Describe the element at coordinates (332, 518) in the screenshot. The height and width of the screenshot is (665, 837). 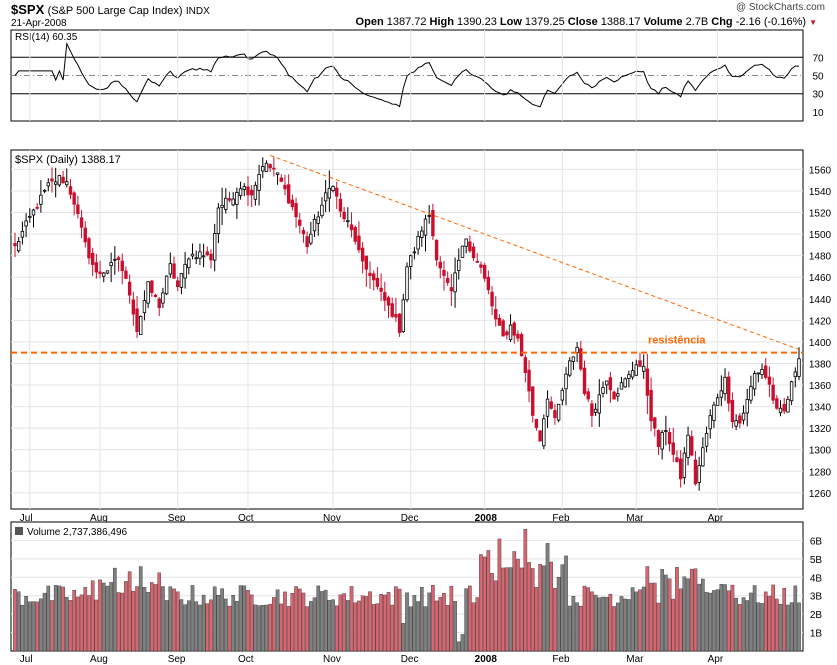
I see `x-tick-label: Nov` at that location.